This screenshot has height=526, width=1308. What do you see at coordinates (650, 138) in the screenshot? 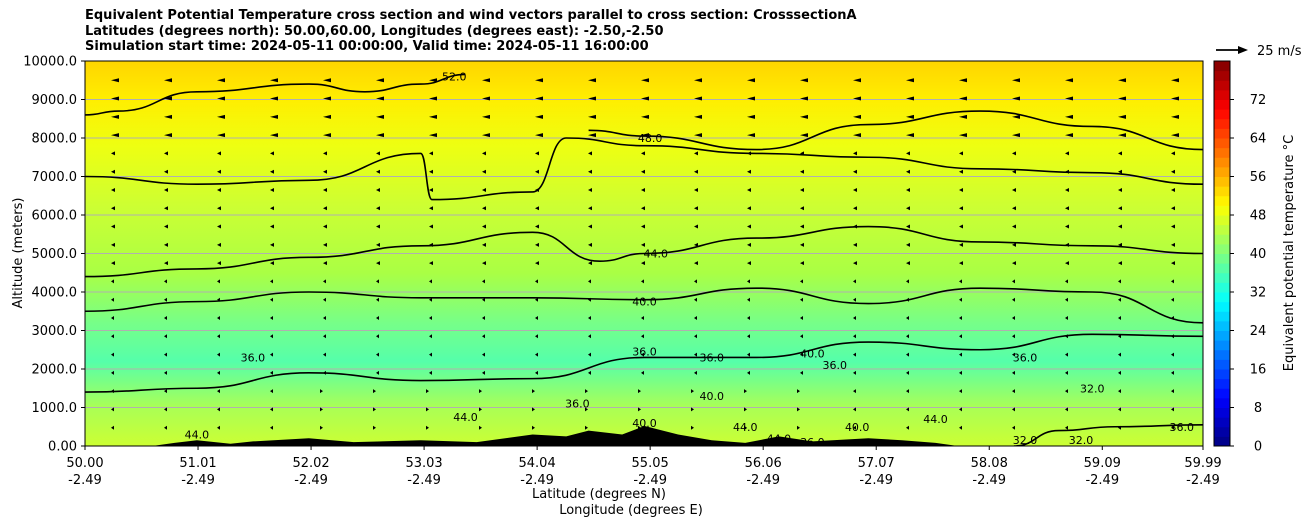
I see `contour-label: 48.0` at bounding box center [650, 138].